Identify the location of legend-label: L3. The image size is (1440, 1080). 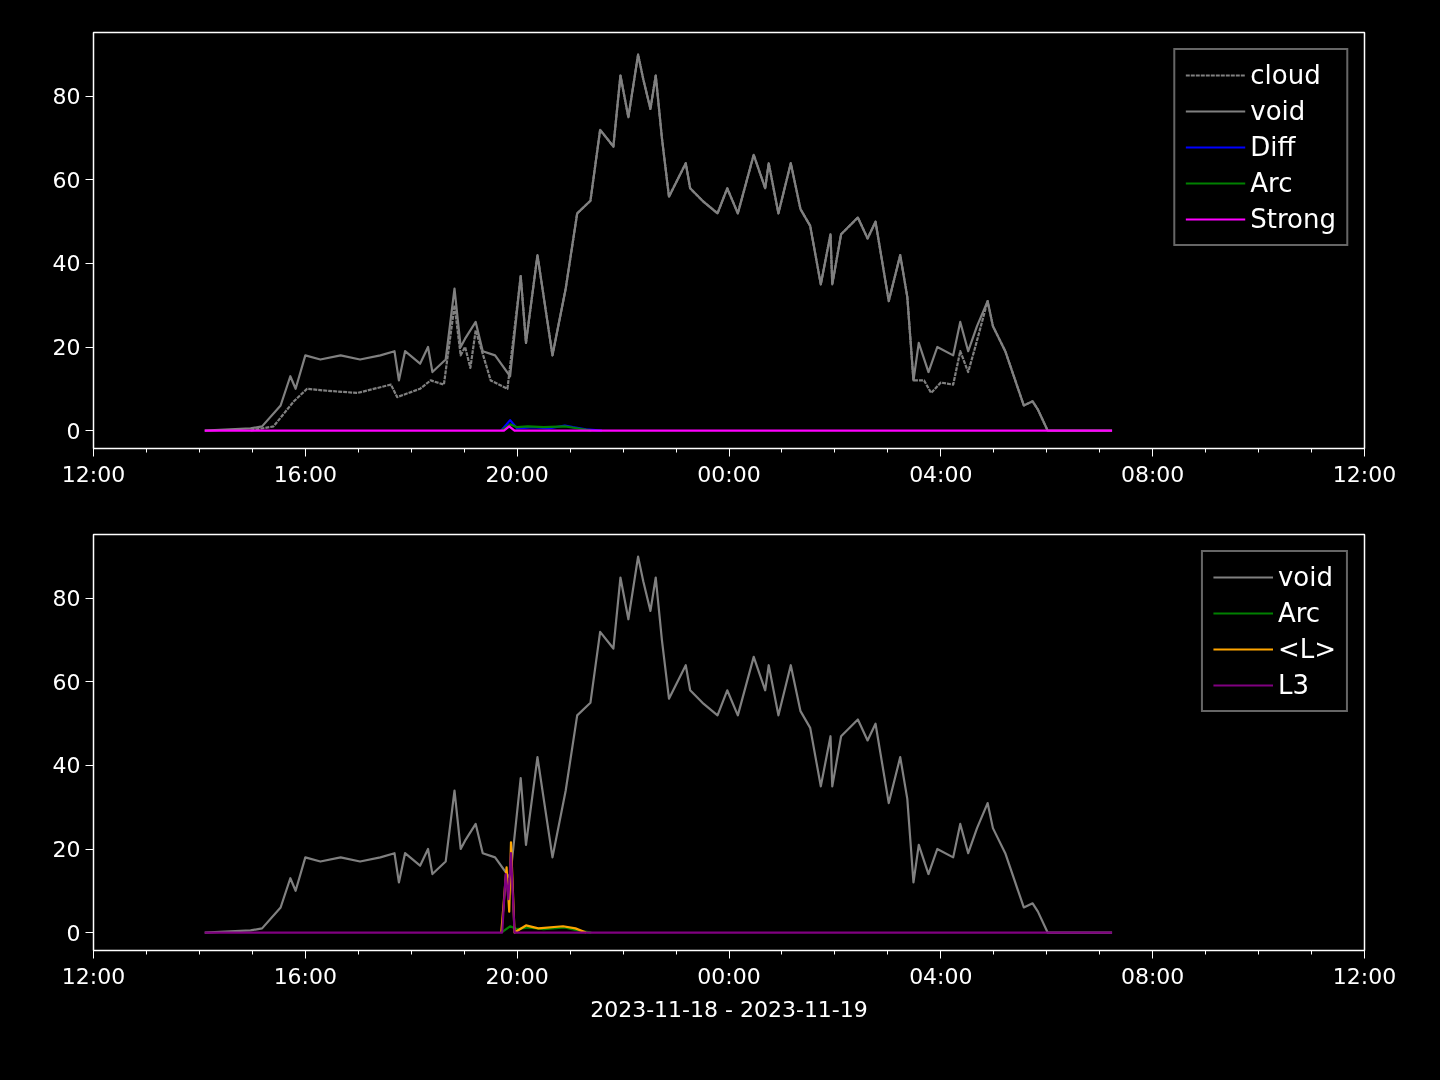
(1293, 685).